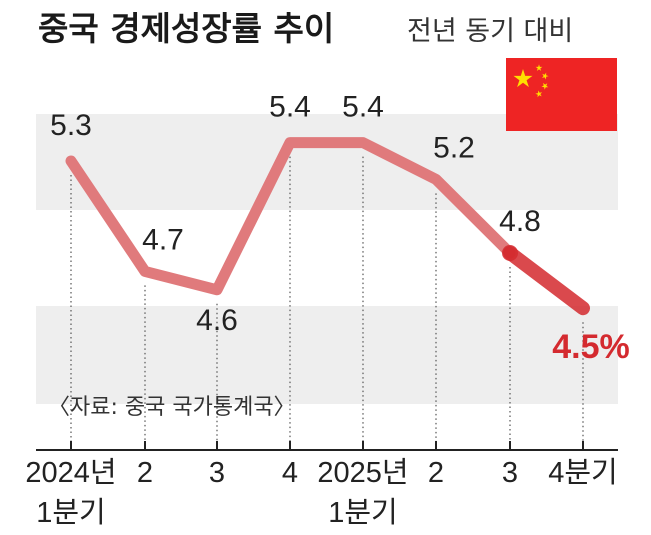  I want to click on series-line-emphasis, so click(546, 281).